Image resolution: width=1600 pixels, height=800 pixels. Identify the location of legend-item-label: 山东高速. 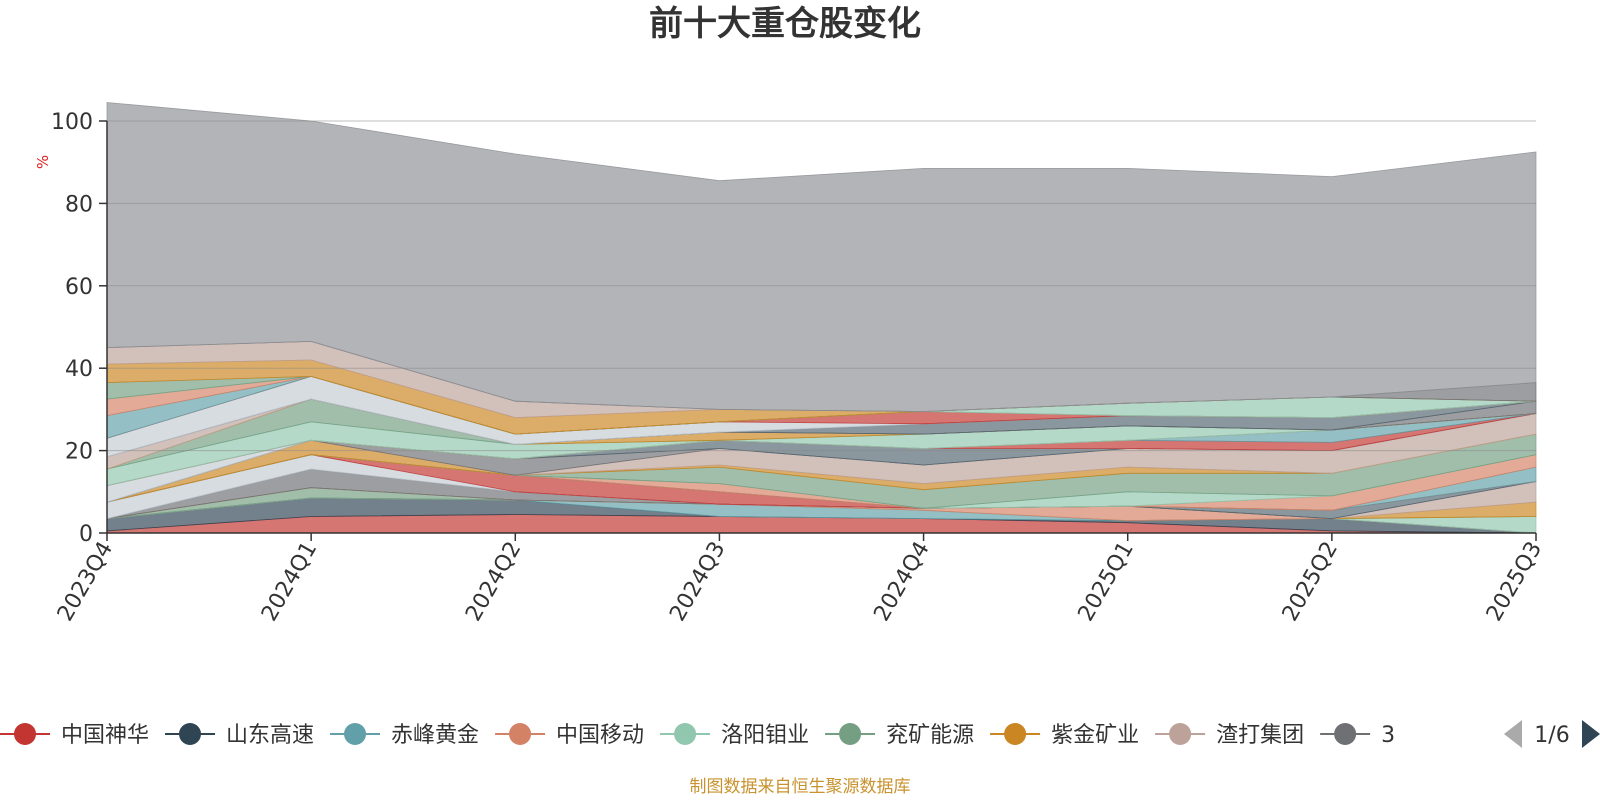
(270, 735).